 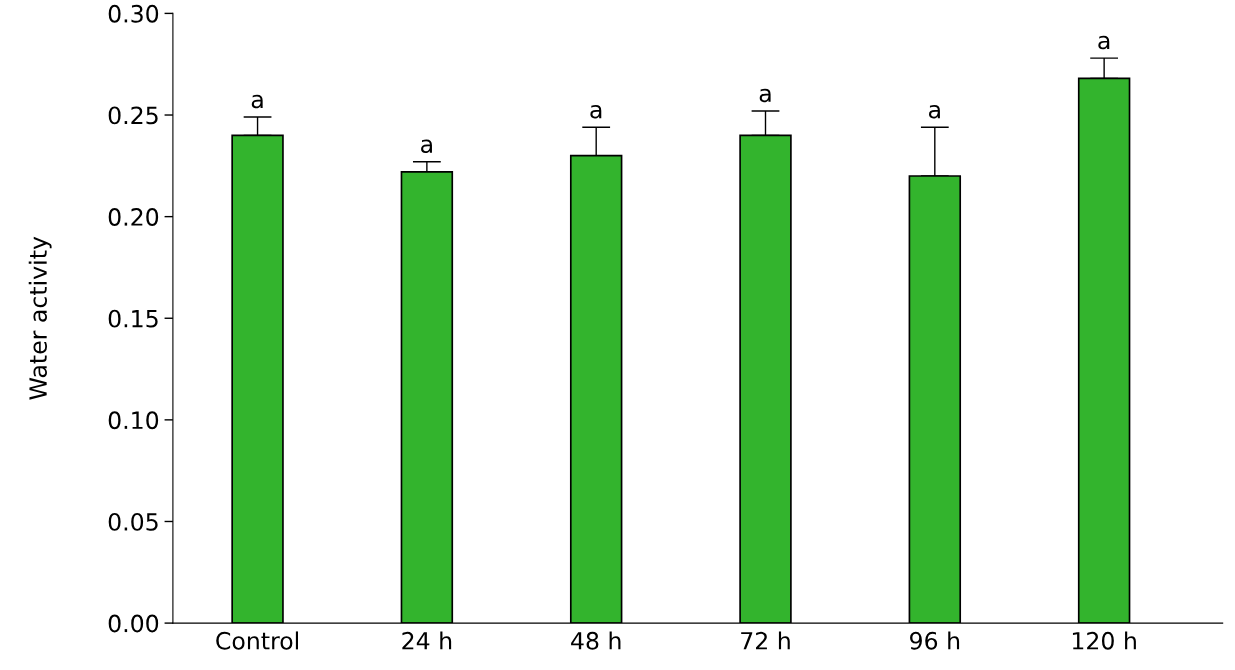 What do you see at coordinates (133, 217) in the screenshot?
I see `y-tick-label: 0.20` at bounding box center [133, 217].